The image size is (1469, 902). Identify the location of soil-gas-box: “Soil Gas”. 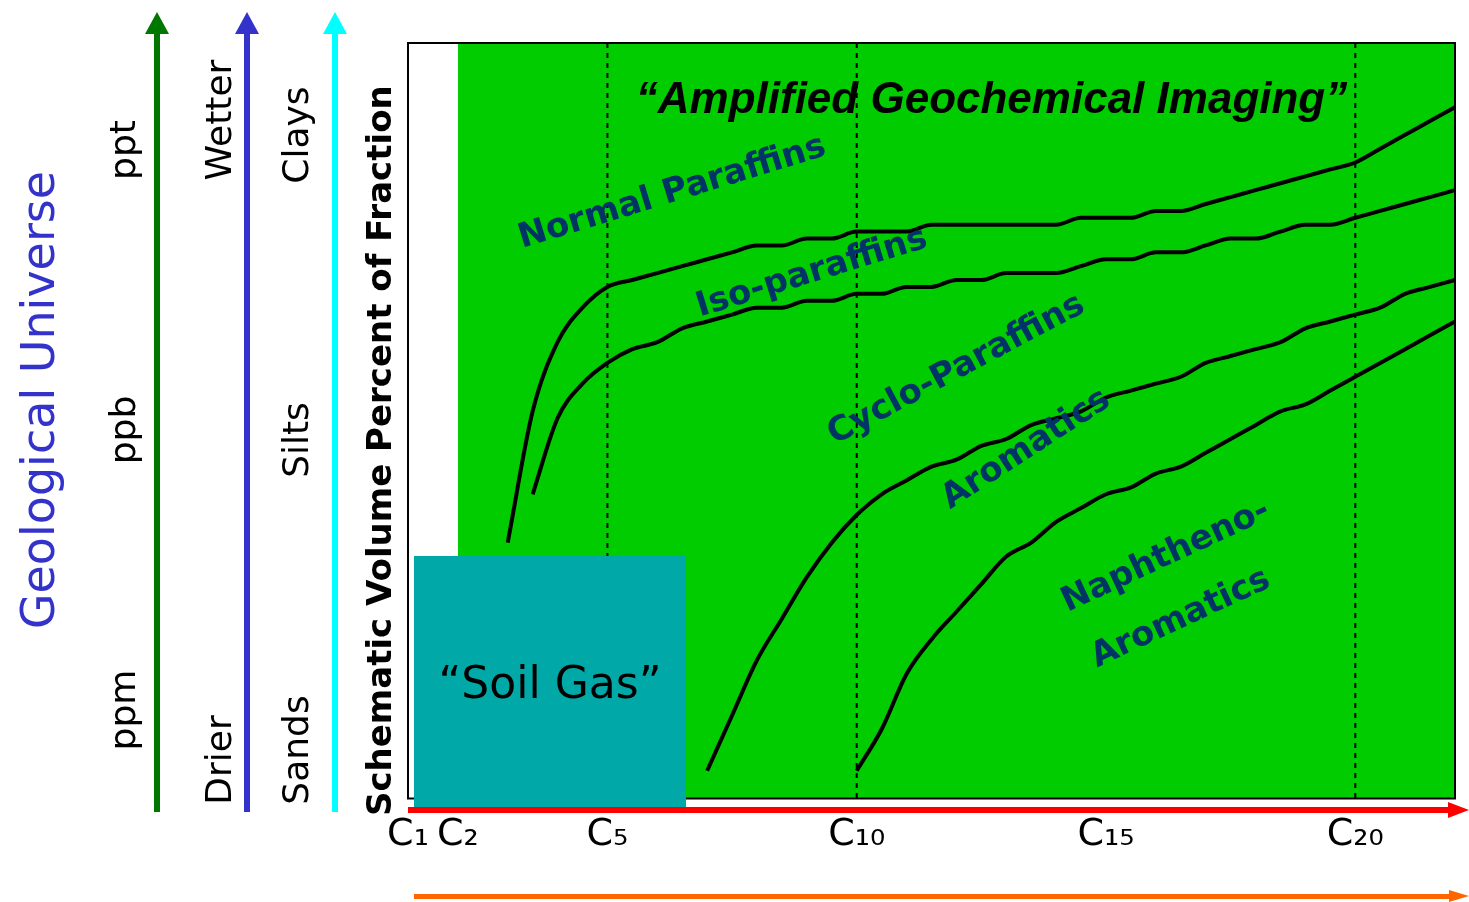
(550, 682).